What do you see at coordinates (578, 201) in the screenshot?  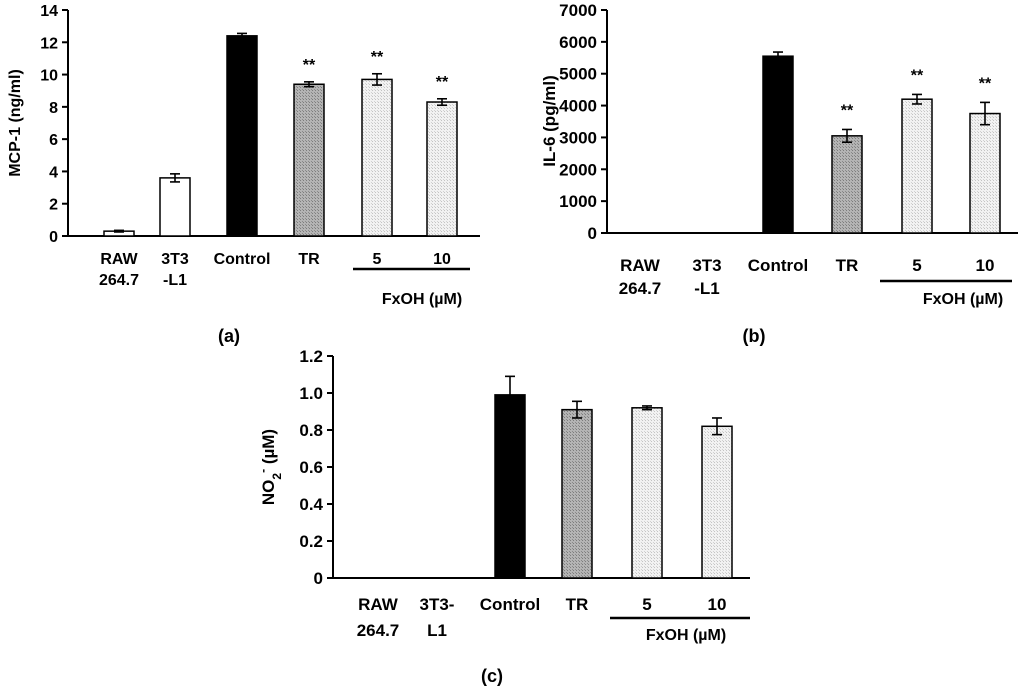 I see `y-tick-label: 1000` at bounding box center [578, 201].